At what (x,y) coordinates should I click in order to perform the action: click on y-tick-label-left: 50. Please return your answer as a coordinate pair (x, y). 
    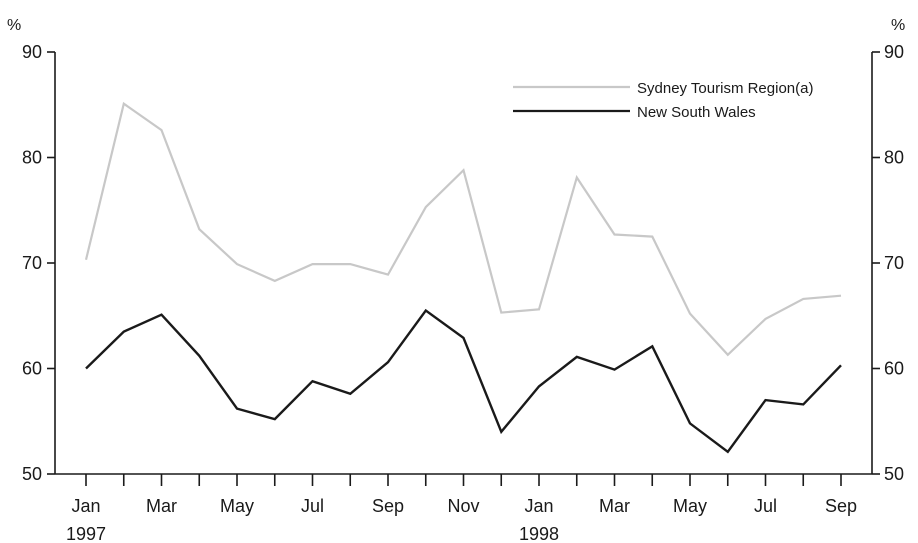
    Looking at the image, I should click on (32, 474).